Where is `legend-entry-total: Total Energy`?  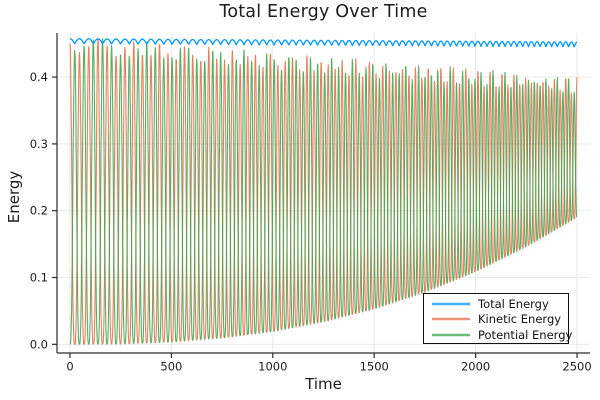
legend-entry-total: Total Energy is located at coordinates (496, 304).